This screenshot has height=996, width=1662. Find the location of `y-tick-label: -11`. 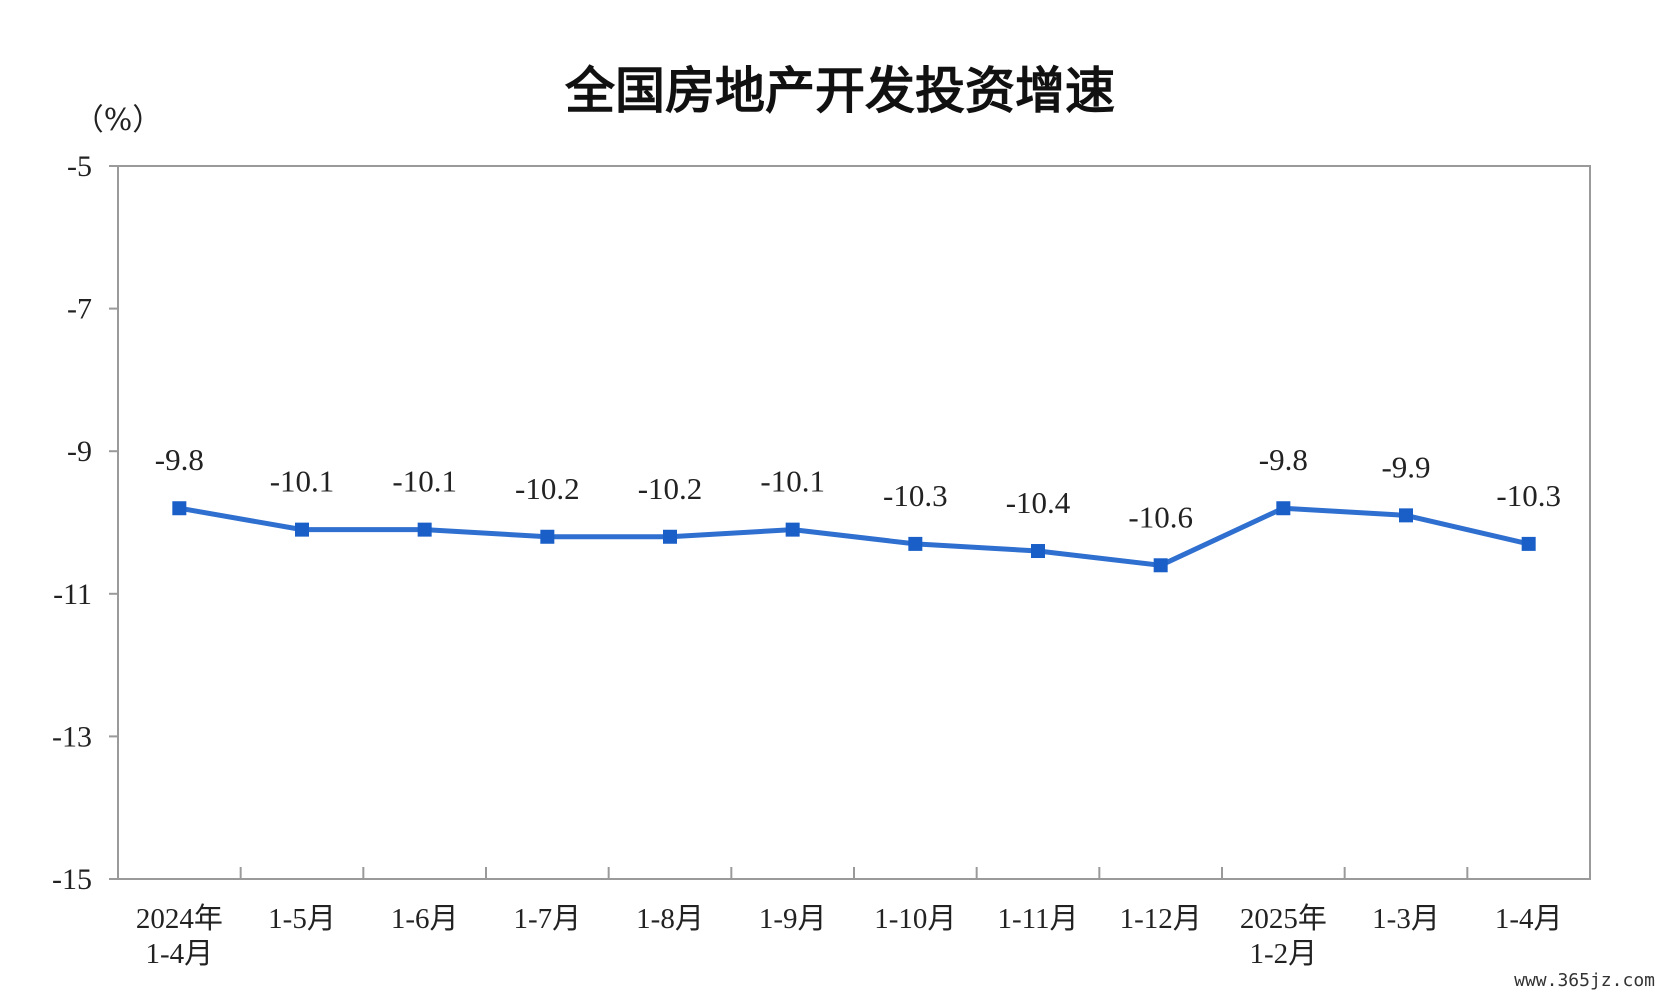

y-tick-label: -11 is located at coordinates (72, 594).